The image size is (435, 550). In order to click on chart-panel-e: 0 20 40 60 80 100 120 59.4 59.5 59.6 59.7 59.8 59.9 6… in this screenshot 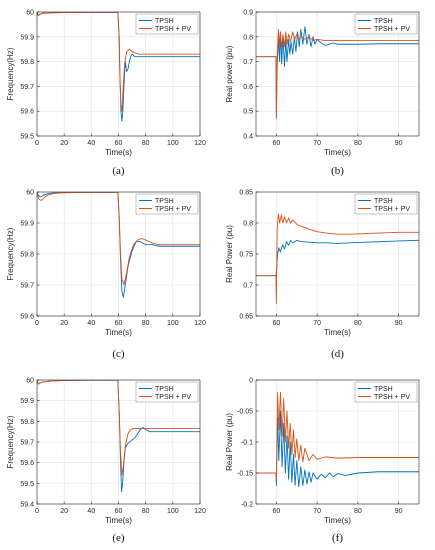, I will do `click(106, 461)`.